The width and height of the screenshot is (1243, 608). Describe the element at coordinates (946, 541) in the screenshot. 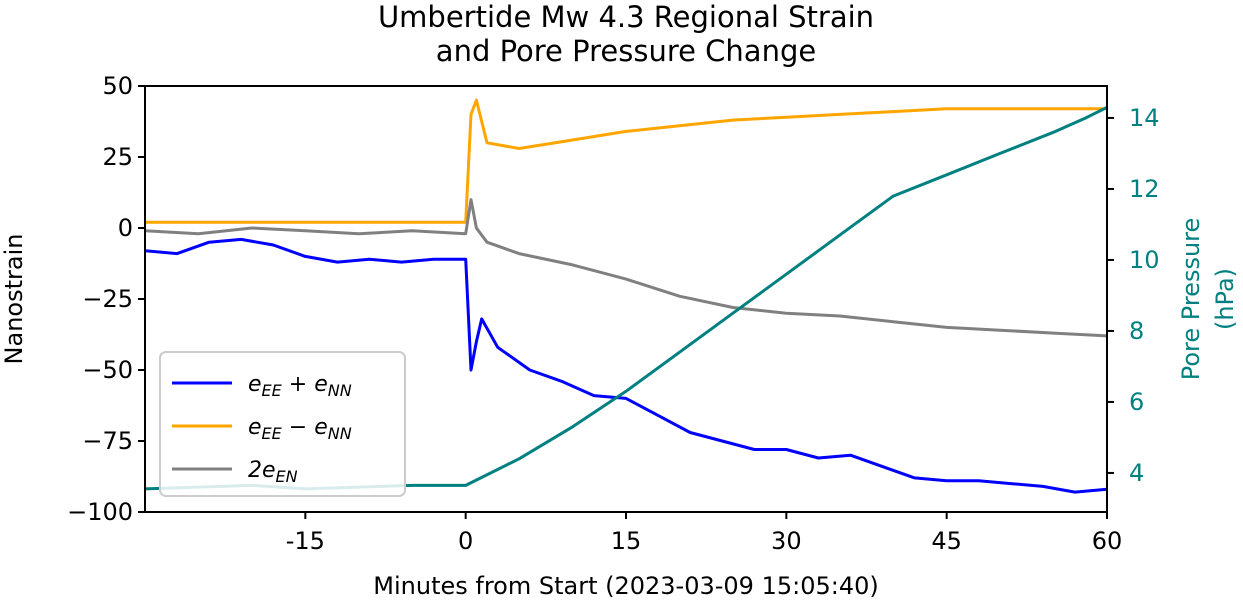

I see `x-tick-label: 45` at that location.